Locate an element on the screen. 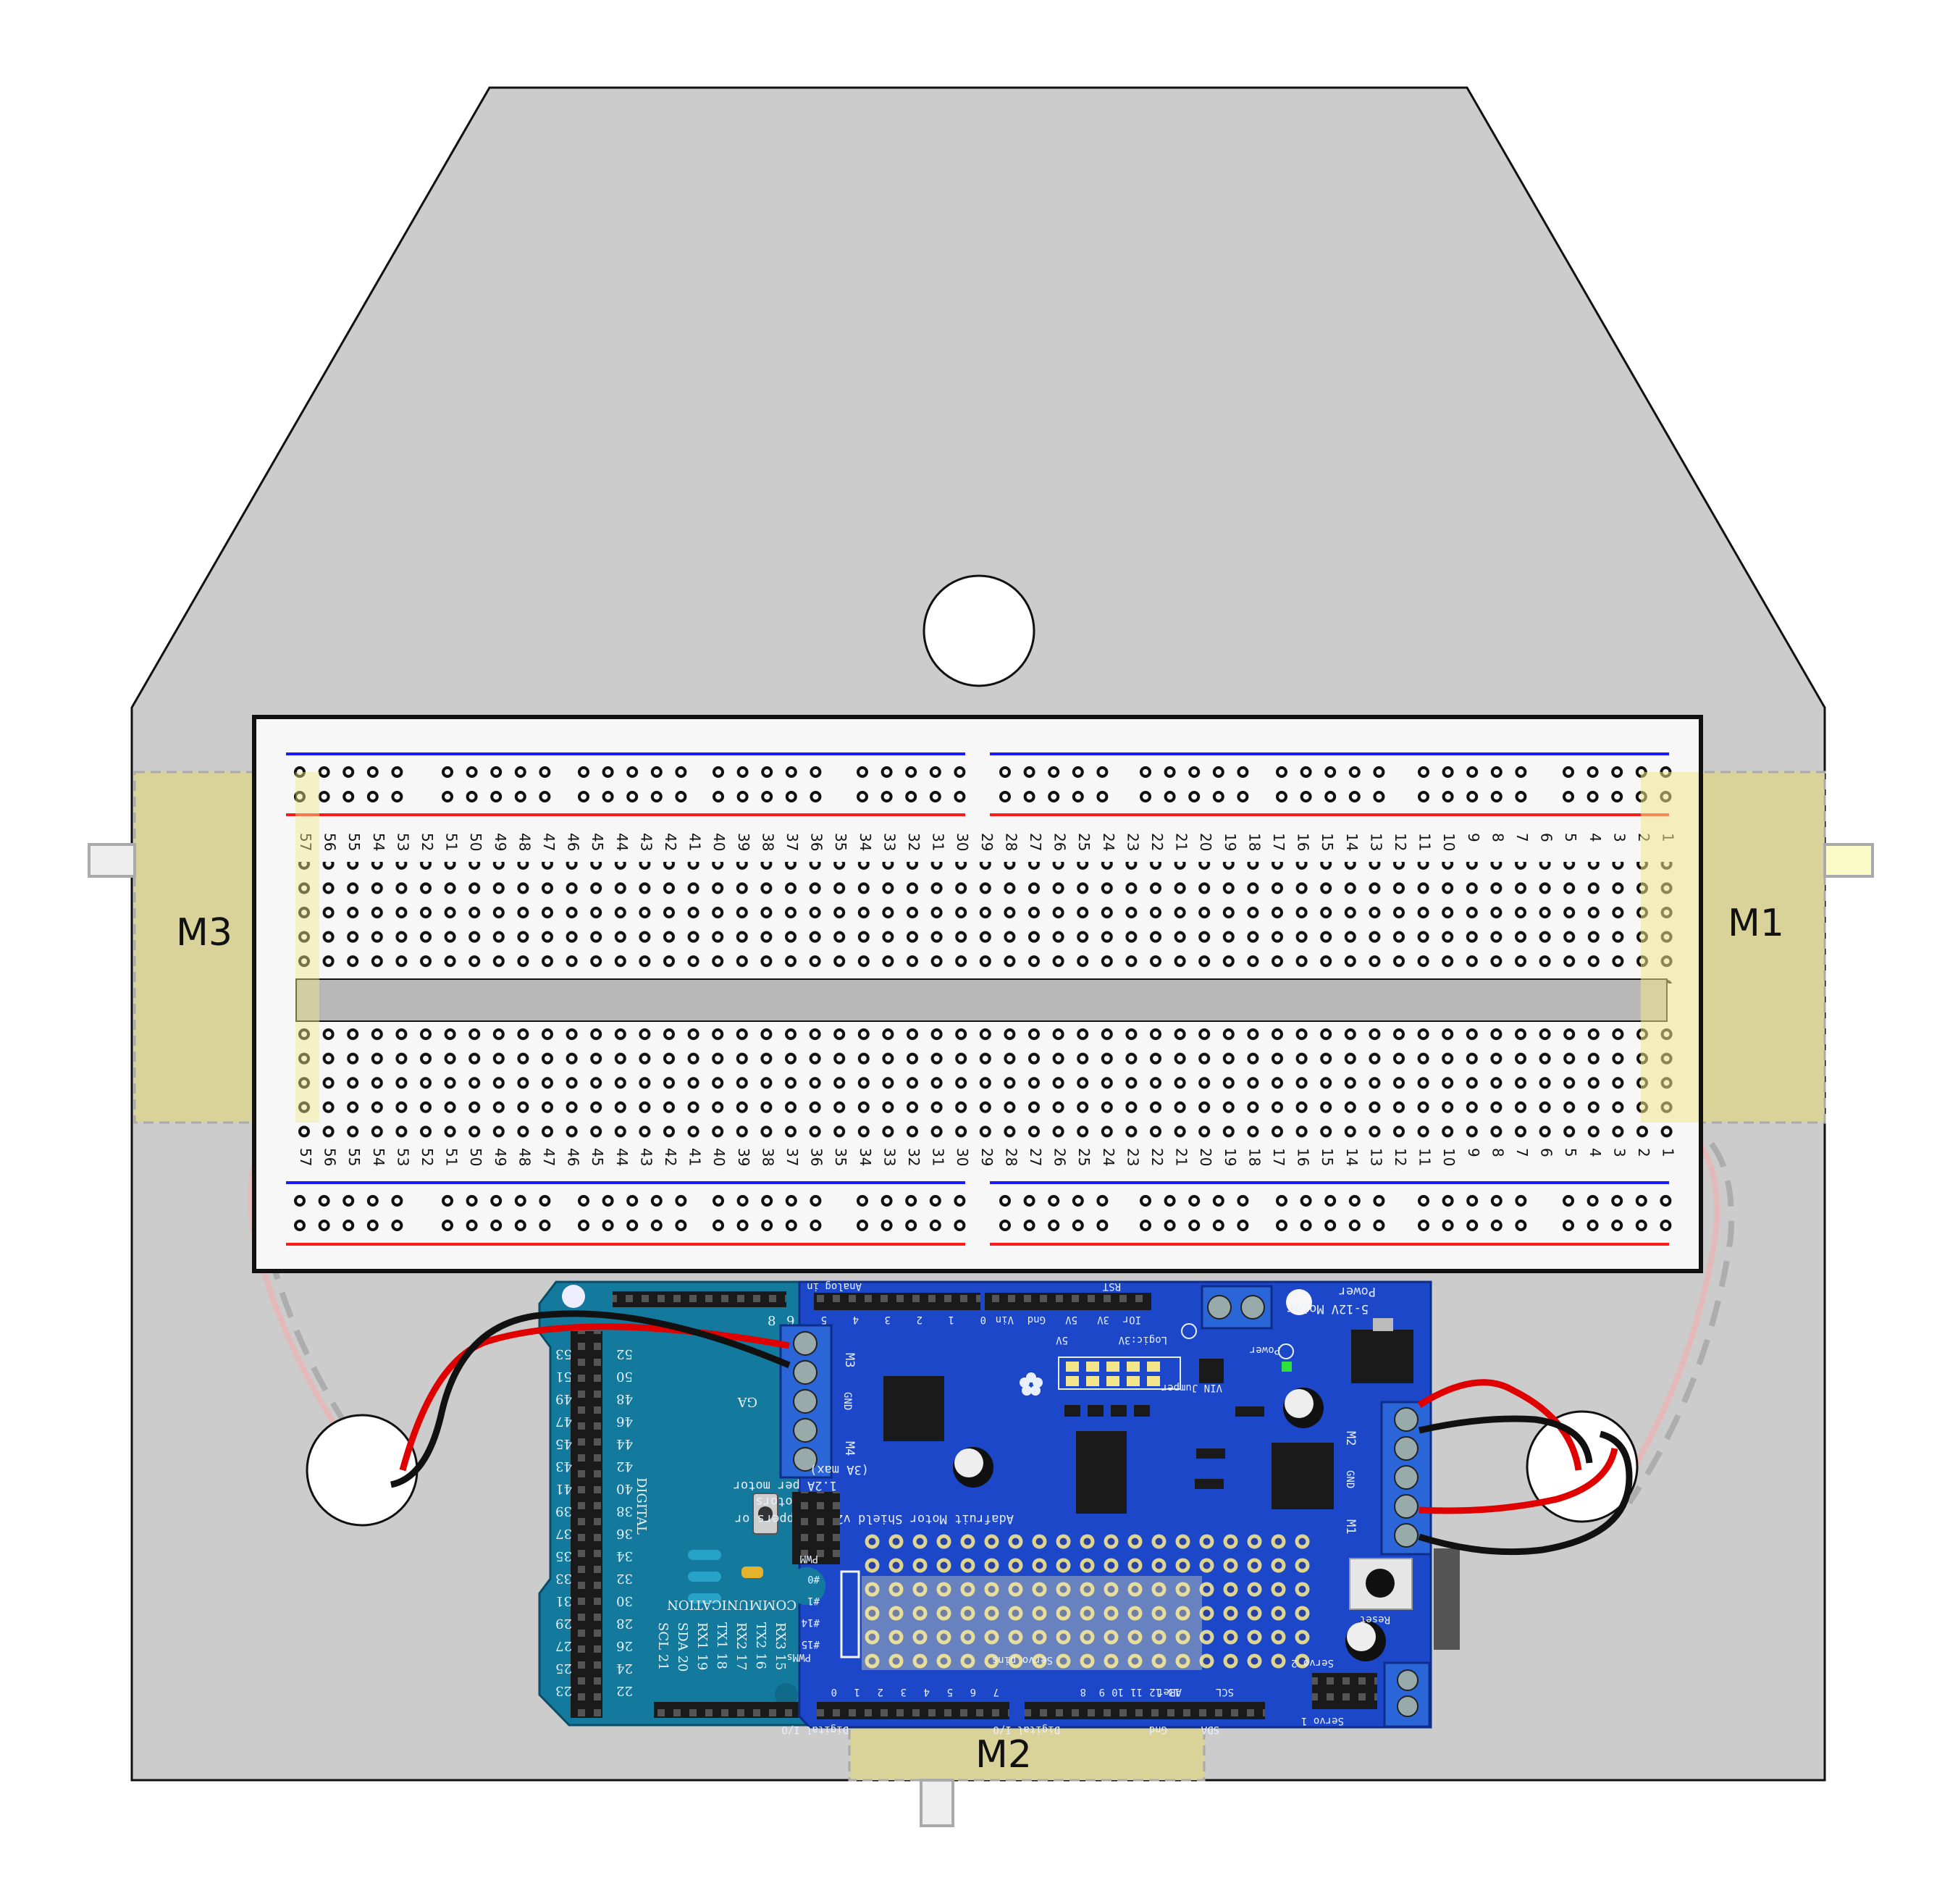  shield-logic-label: Logic:3V is located at coordinates (1142, 1340).